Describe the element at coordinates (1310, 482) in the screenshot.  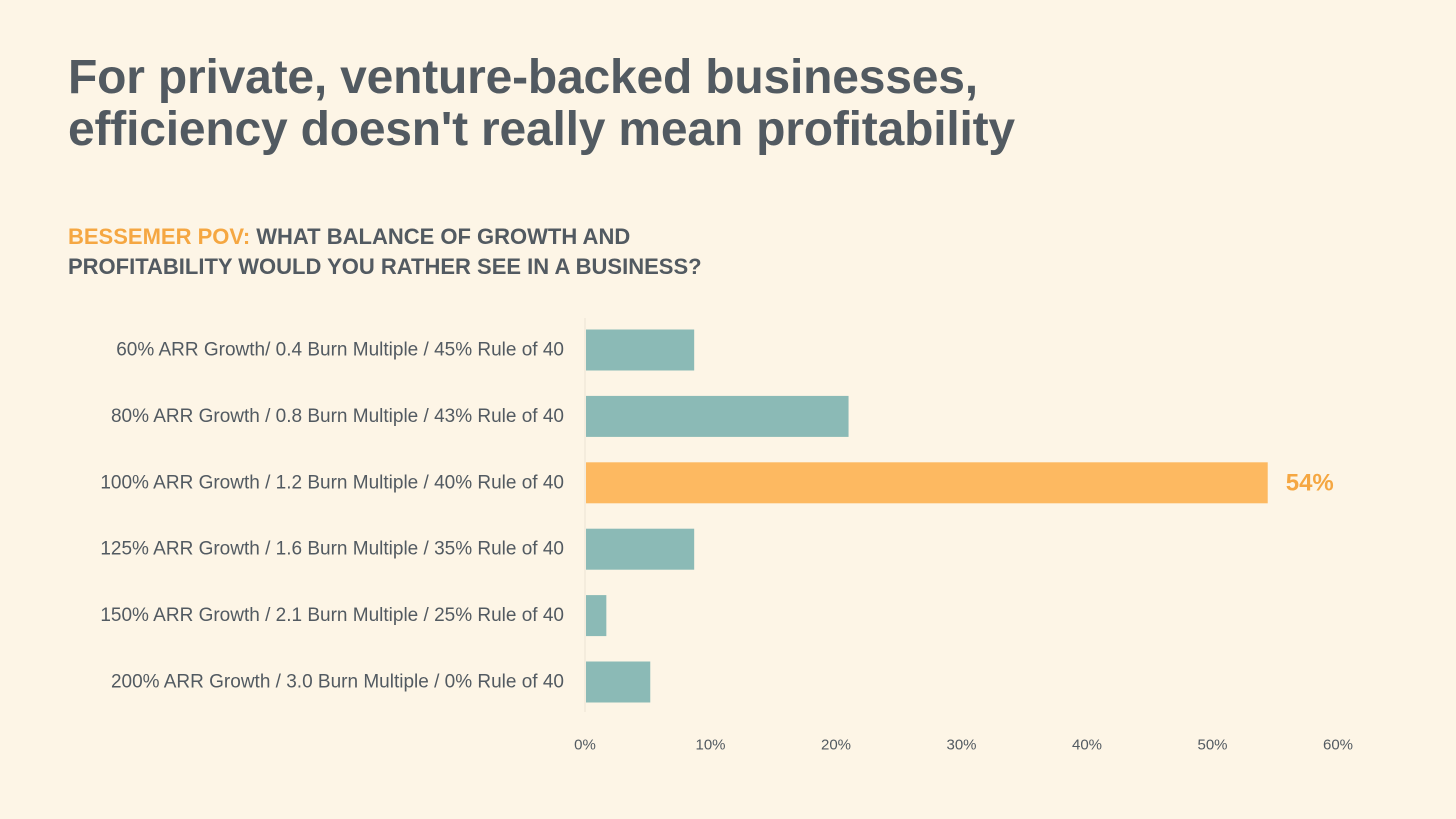
I see `data-label-2: 54%` at that location.